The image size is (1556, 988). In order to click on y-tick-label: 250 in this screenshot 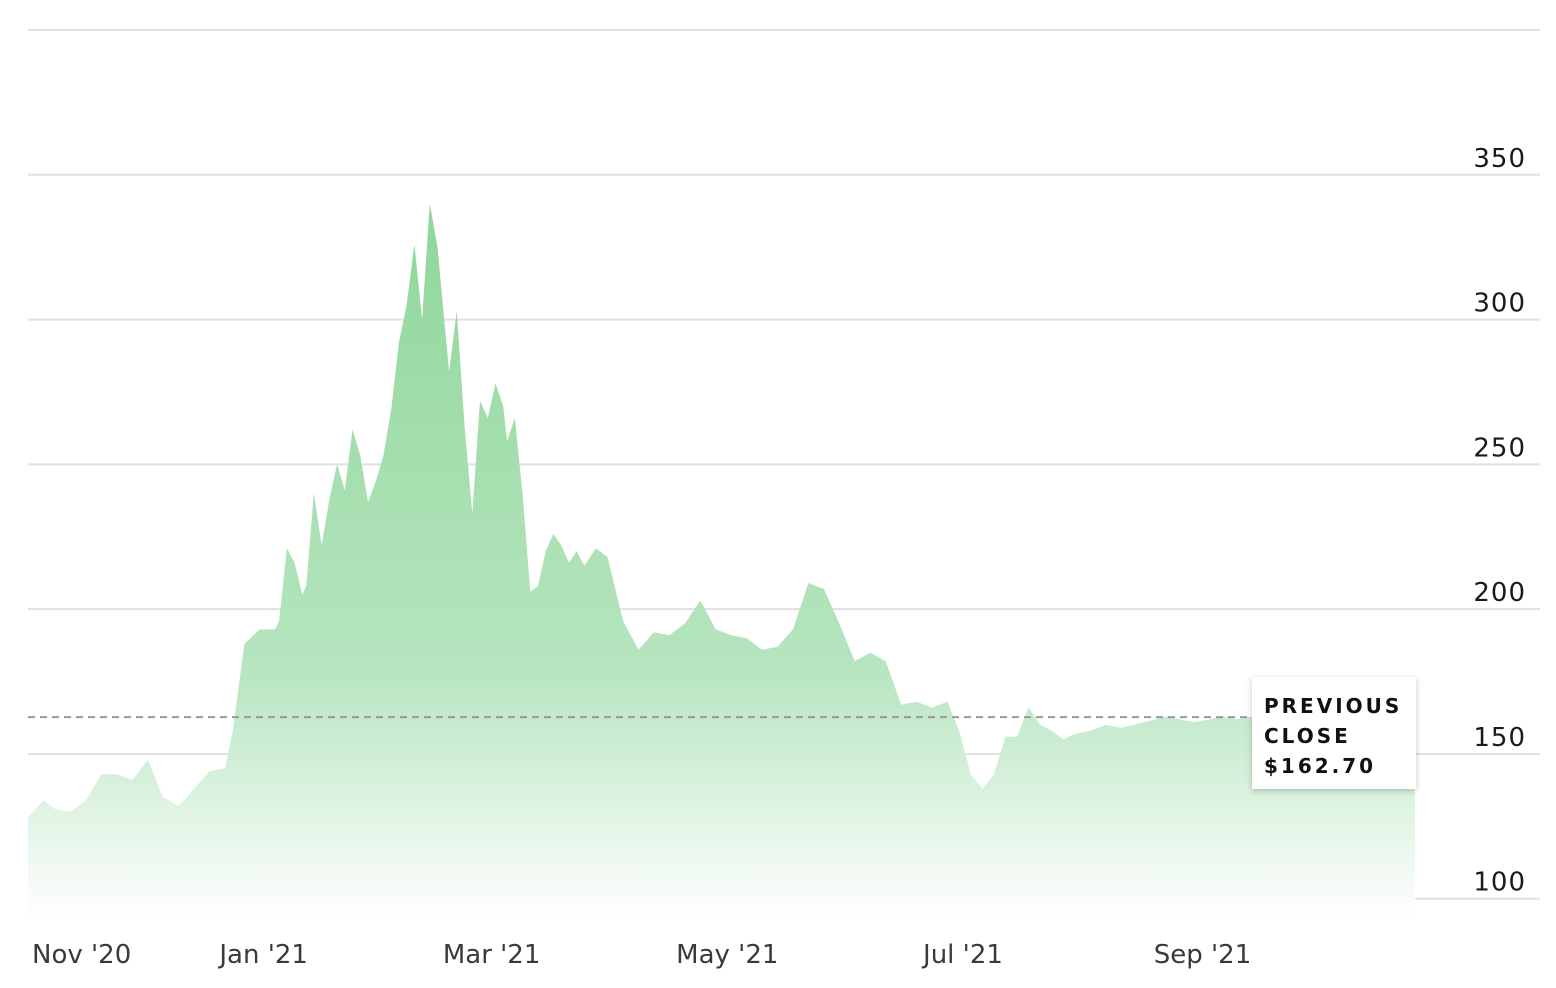, I will do `click(1499, 448)`.